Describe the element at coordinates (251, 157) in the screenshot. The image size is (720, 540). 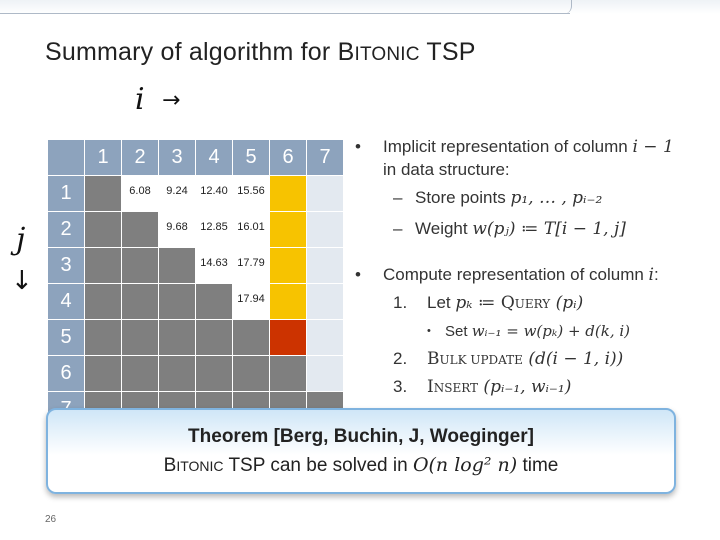
I see `col-header-5: 5` at that location.